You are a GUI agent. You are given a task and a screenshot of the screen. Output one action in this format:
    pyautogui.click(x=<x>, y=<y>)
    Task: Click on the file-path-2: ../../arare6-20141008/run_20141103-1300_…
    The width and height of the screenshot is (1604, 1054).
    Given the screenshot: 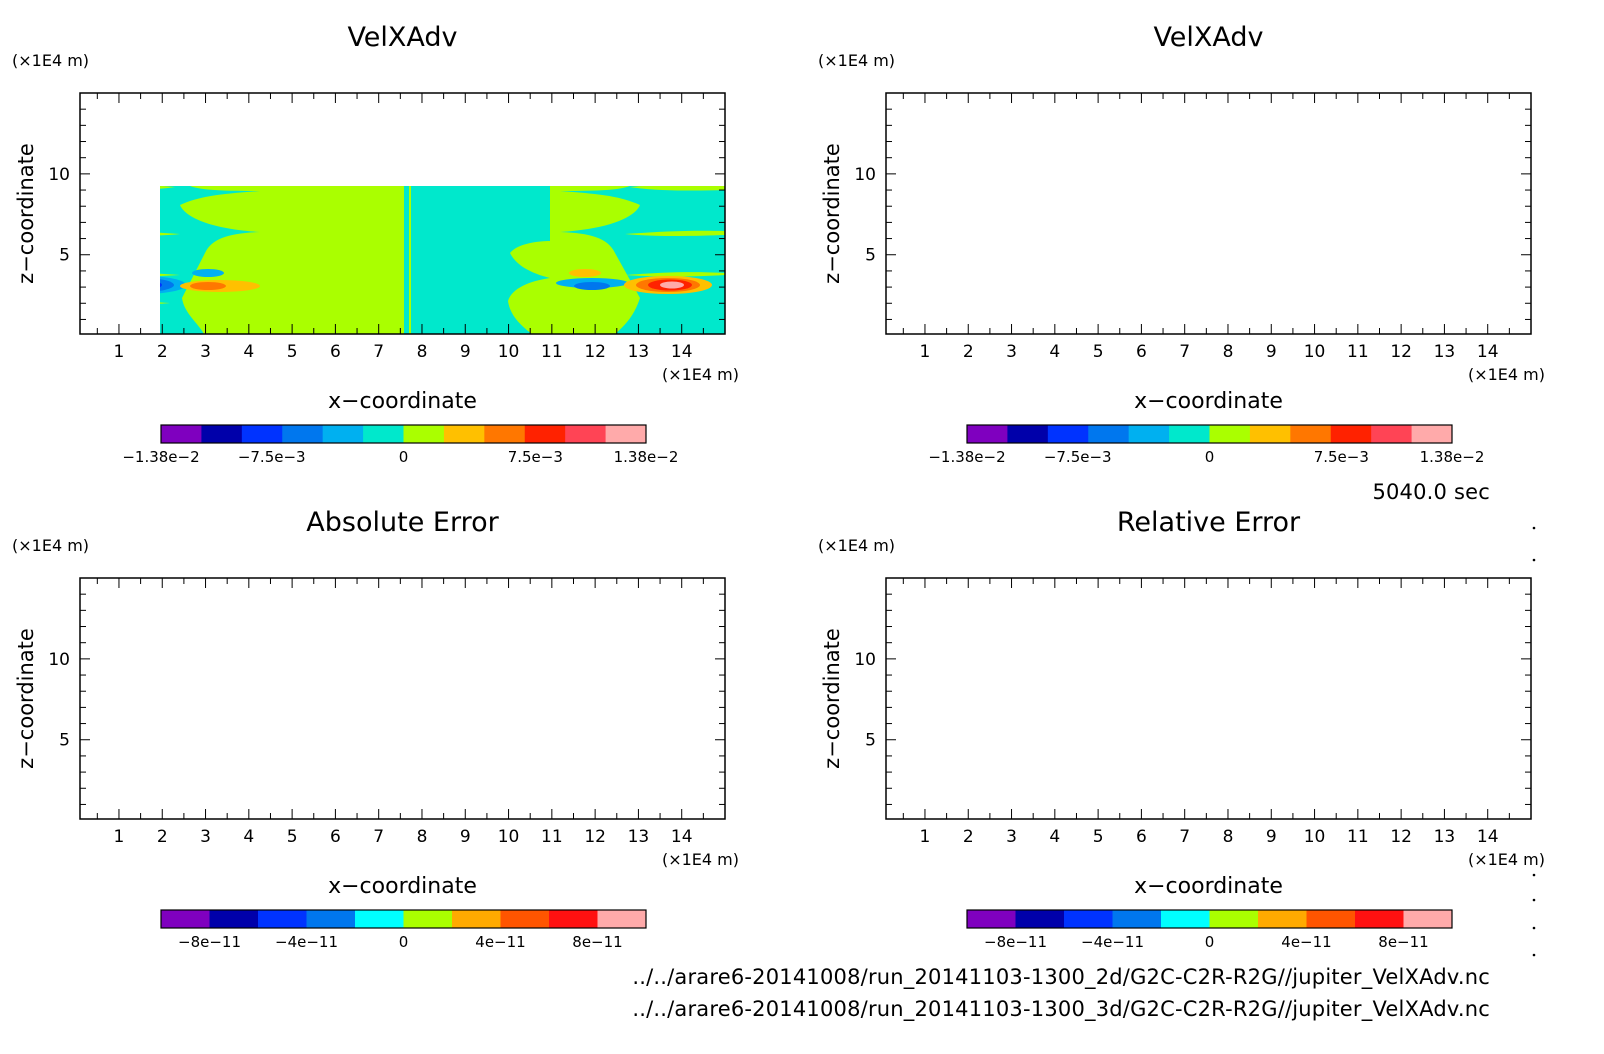 What is the action you would take?
    pyautogui.click(x=1061, y=1009)
    